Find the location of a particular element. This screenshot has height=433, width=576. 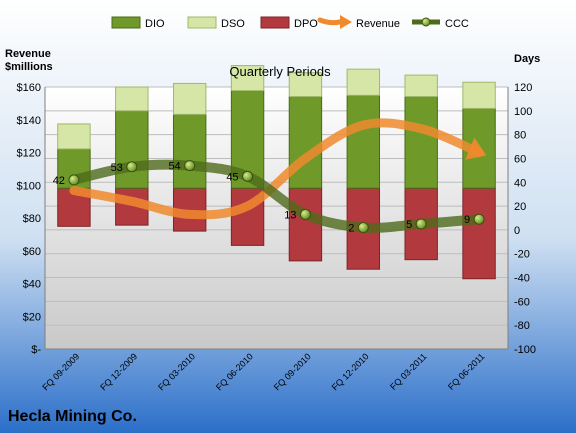

ccc-data-label: 13 is located at coordinates (290, 215).